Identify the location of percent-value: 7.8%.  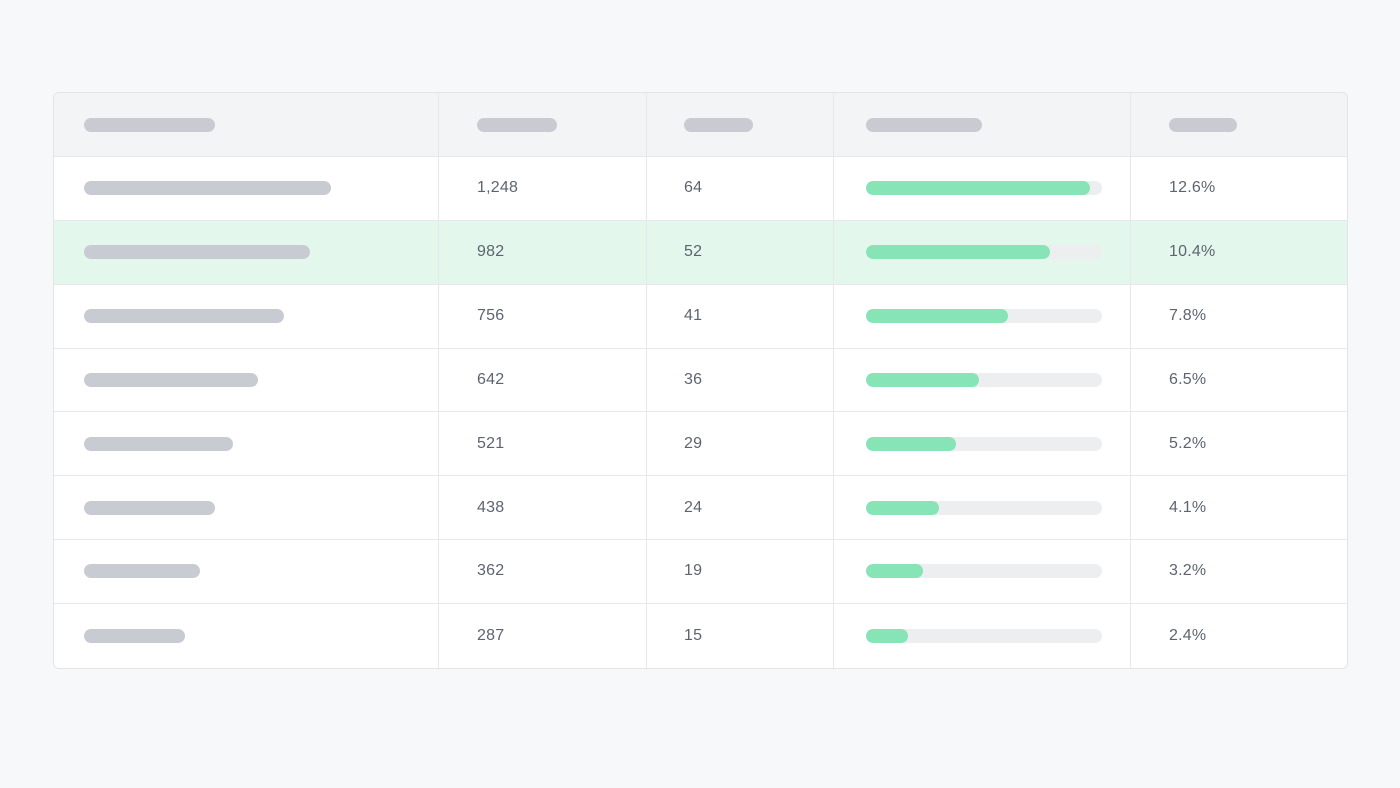
(1188, 316).